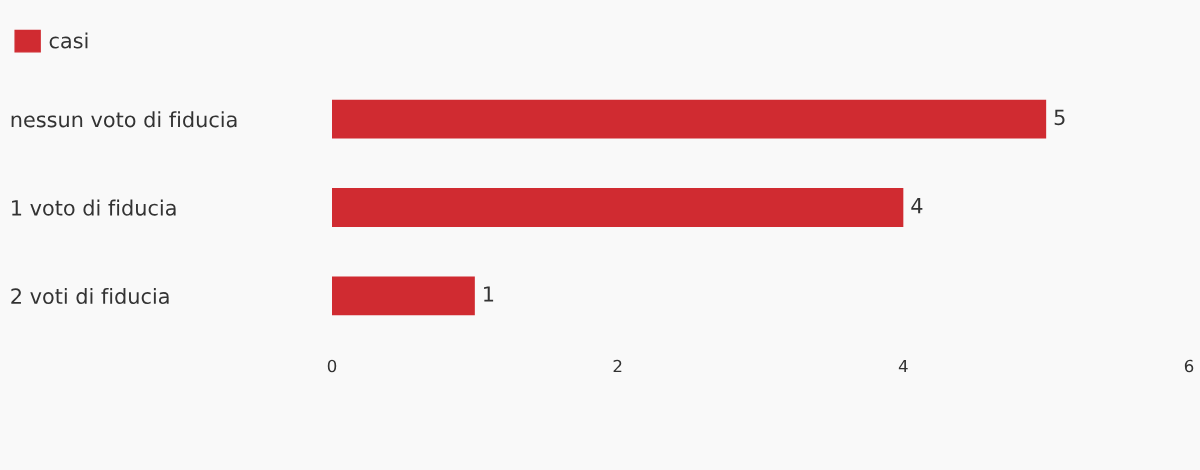  I want to click on y-tick-label: 1 voto di fiducia, so click(94, 207).